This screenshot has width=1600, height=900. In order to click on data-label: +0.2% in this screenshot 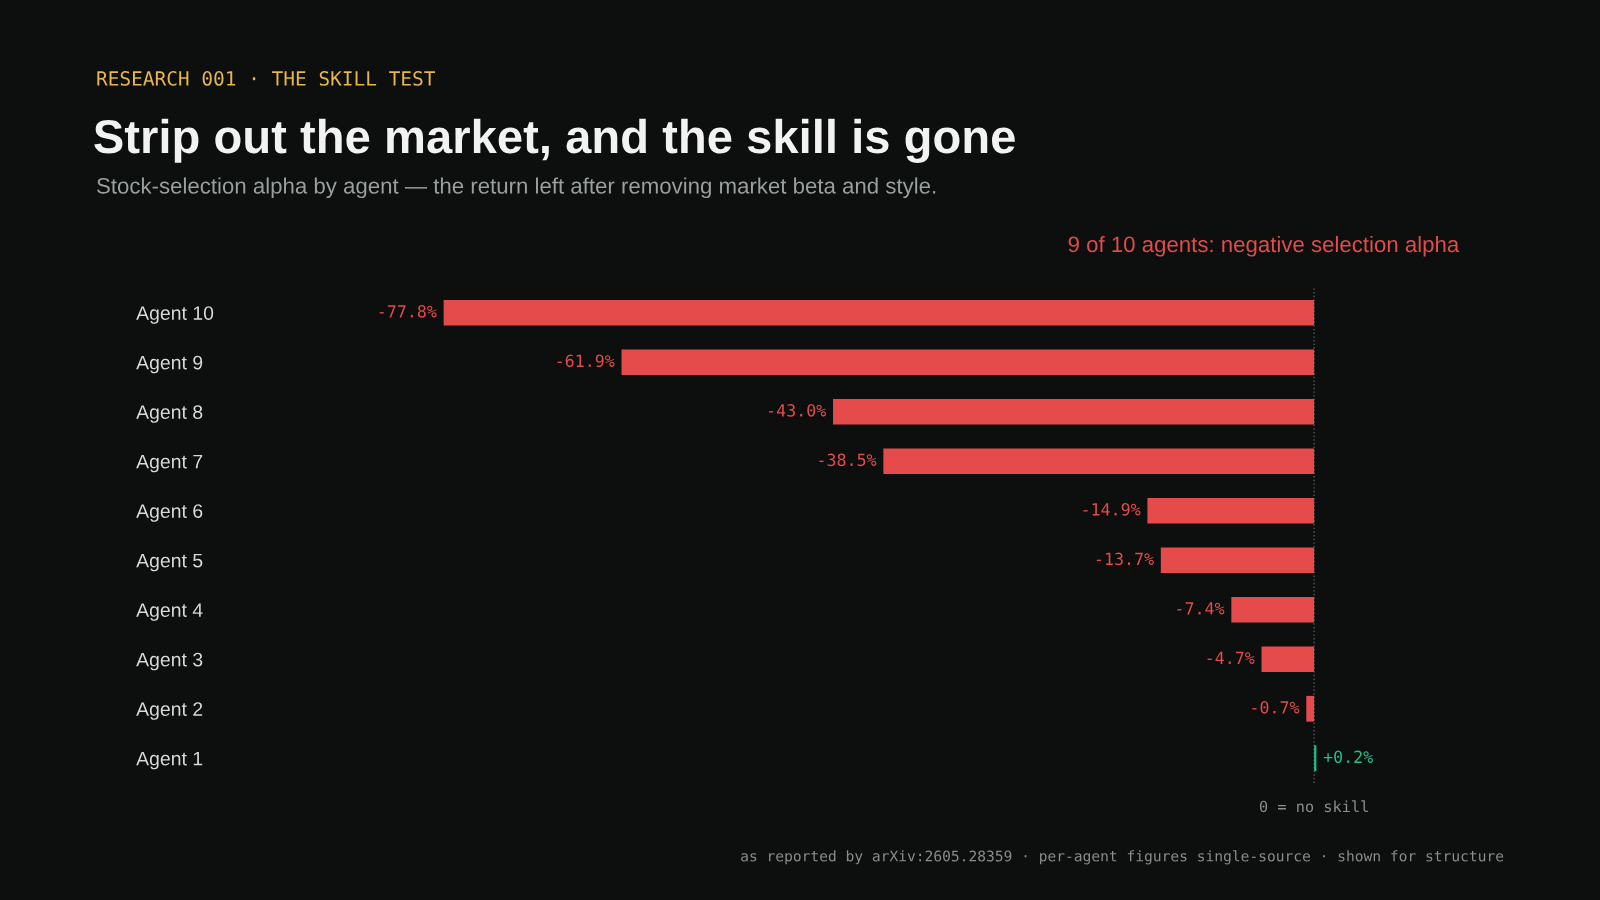, I will do `click(1348, 757)`.